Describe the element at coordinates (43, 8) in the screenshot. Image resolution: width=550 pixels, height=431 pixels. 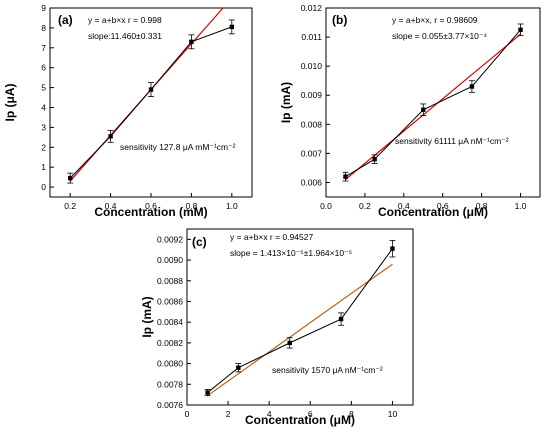
I see `y-tick-label: 9` at that location.